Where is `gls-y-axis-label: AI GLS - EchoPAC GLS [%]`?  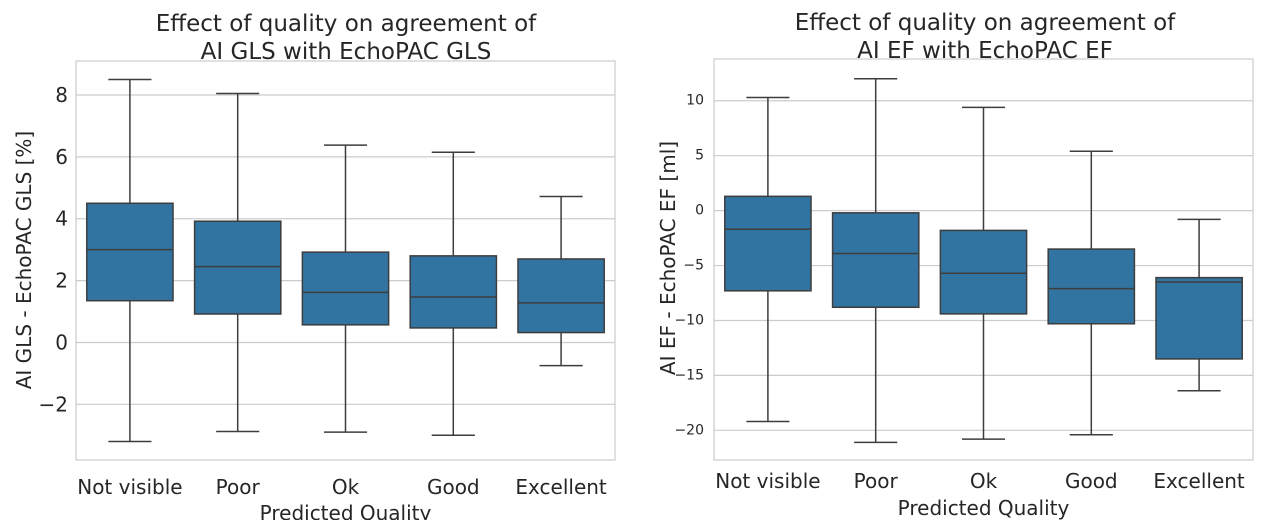
gls-y-axis-label: AI GLS - EchoPAC GLS [%] is located at coordinates (24, 260).